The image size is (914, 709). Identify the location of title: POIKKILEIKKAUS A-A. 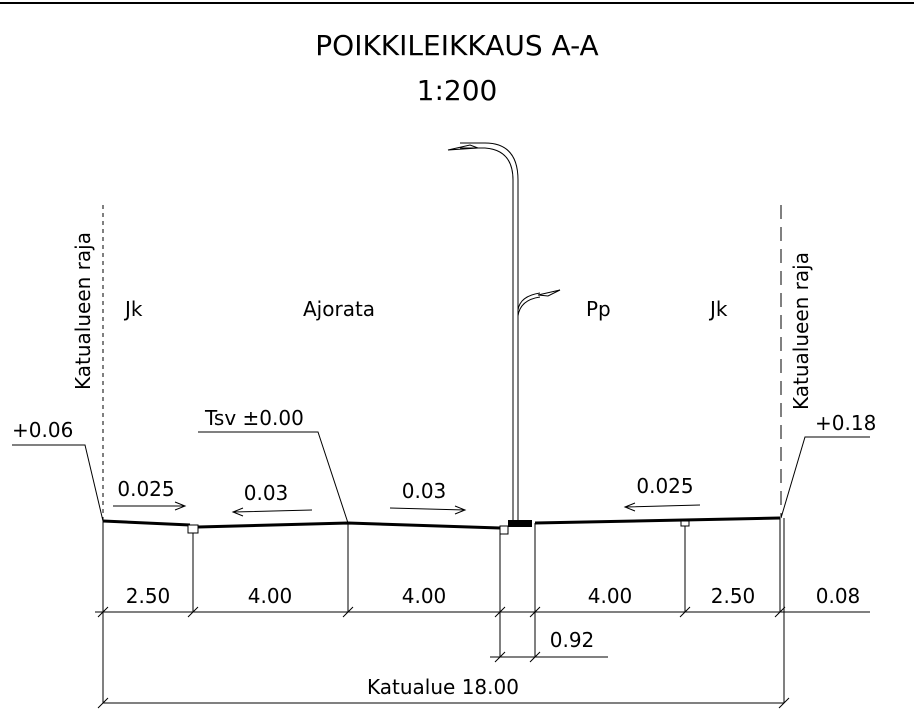
(456, 45).